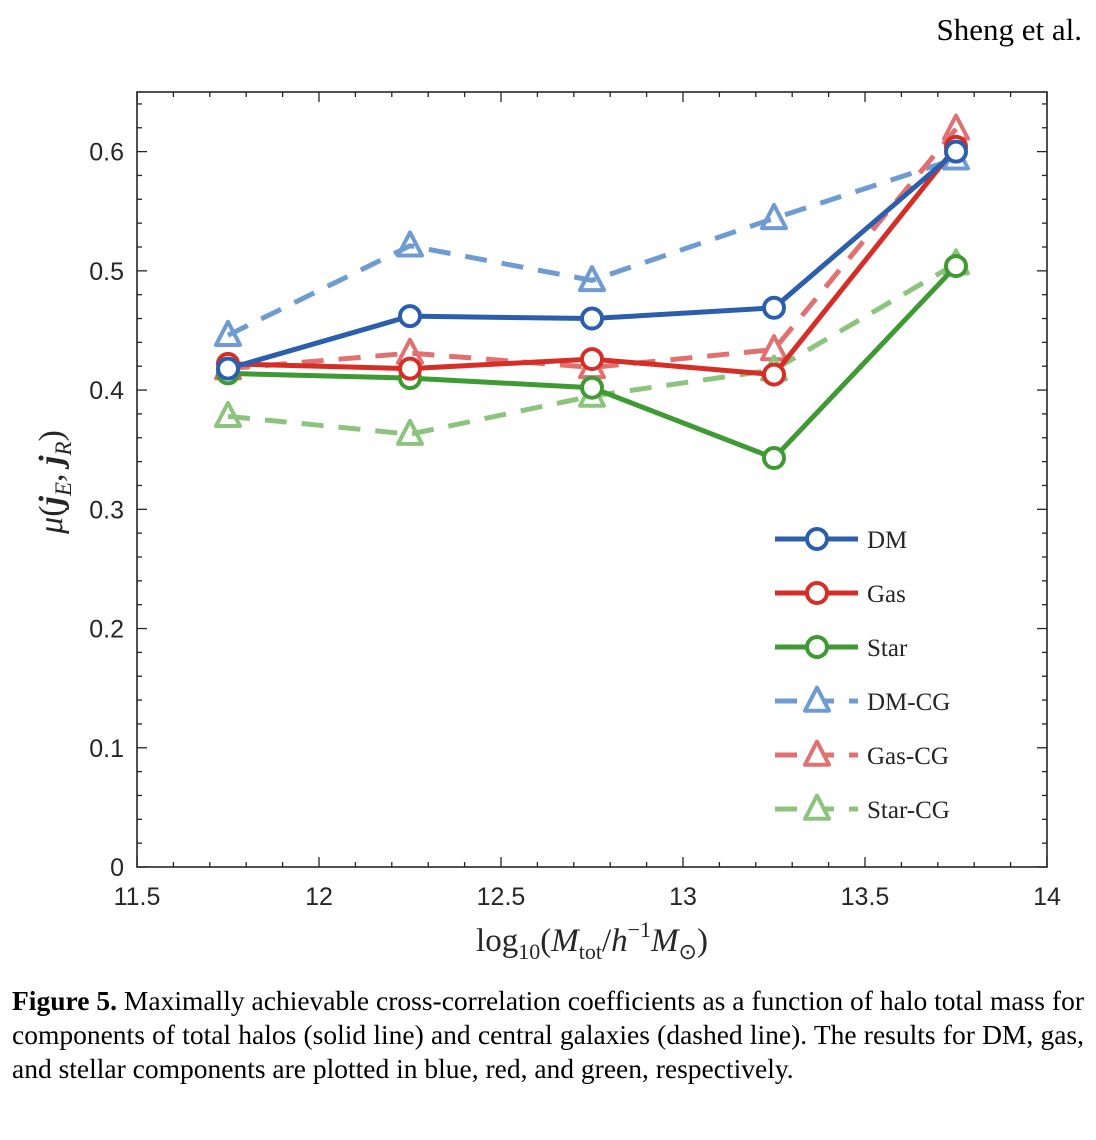  What do you see at coordinates (319, 897) in the screenshot?
I see `x-tick-label: 12` at bounding box center [319, 897].